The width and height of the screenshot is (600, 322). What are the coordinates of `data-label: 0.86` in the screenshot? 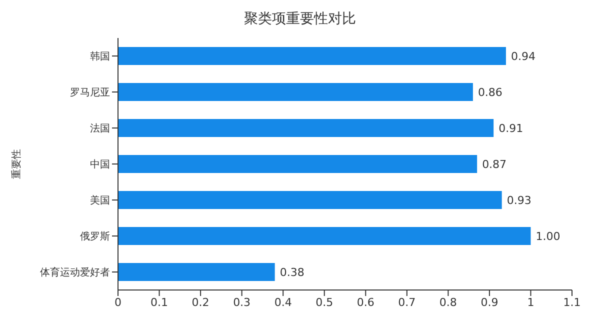 It's located at (490, 92).